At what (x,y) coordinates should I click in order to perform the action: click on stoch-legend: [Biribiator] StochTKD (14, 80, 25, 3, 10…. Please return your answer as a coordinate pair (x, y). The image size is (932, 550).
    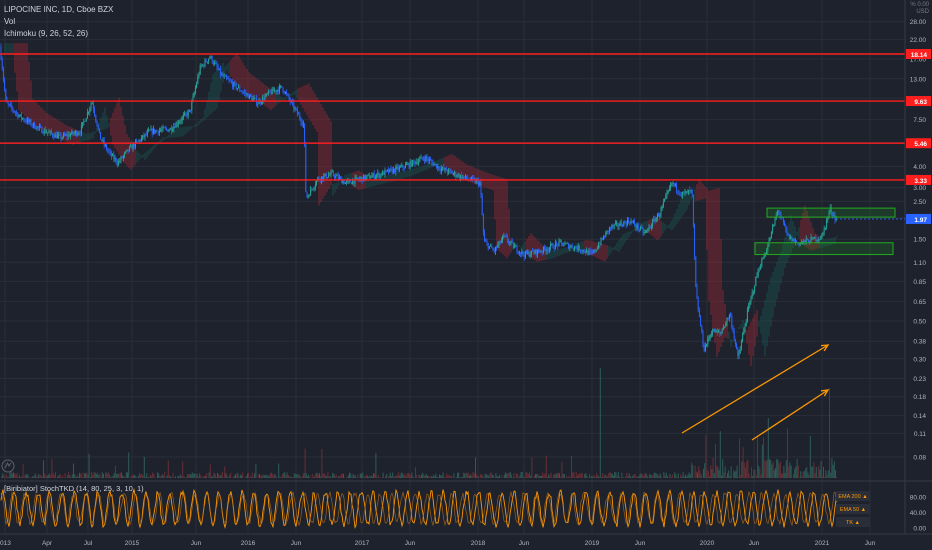
    Looking at the image, I should click on (74, 488).